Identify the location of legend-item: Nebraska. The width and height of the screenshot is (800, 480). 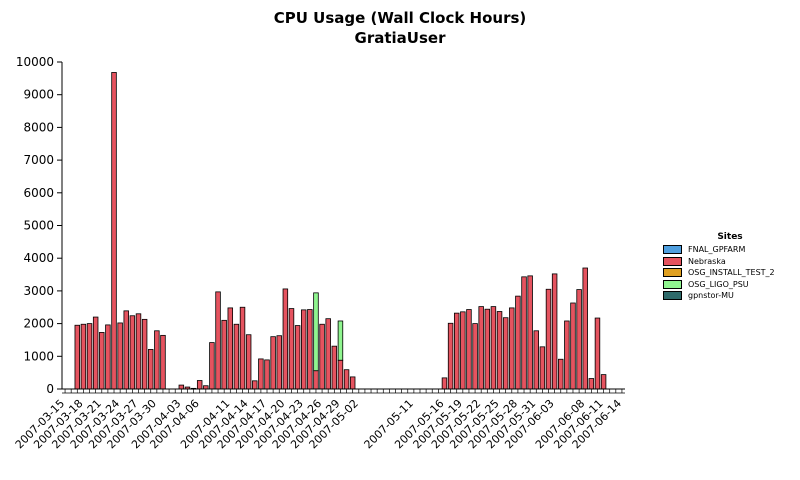
(730, 261).